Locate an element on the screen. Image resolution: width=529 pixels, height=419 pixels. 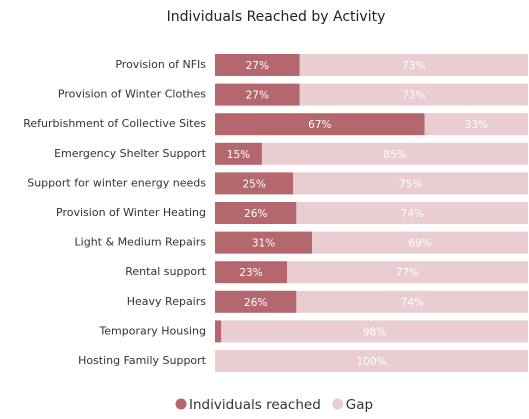
value-label: 31% is located at coordinates (263, 244).